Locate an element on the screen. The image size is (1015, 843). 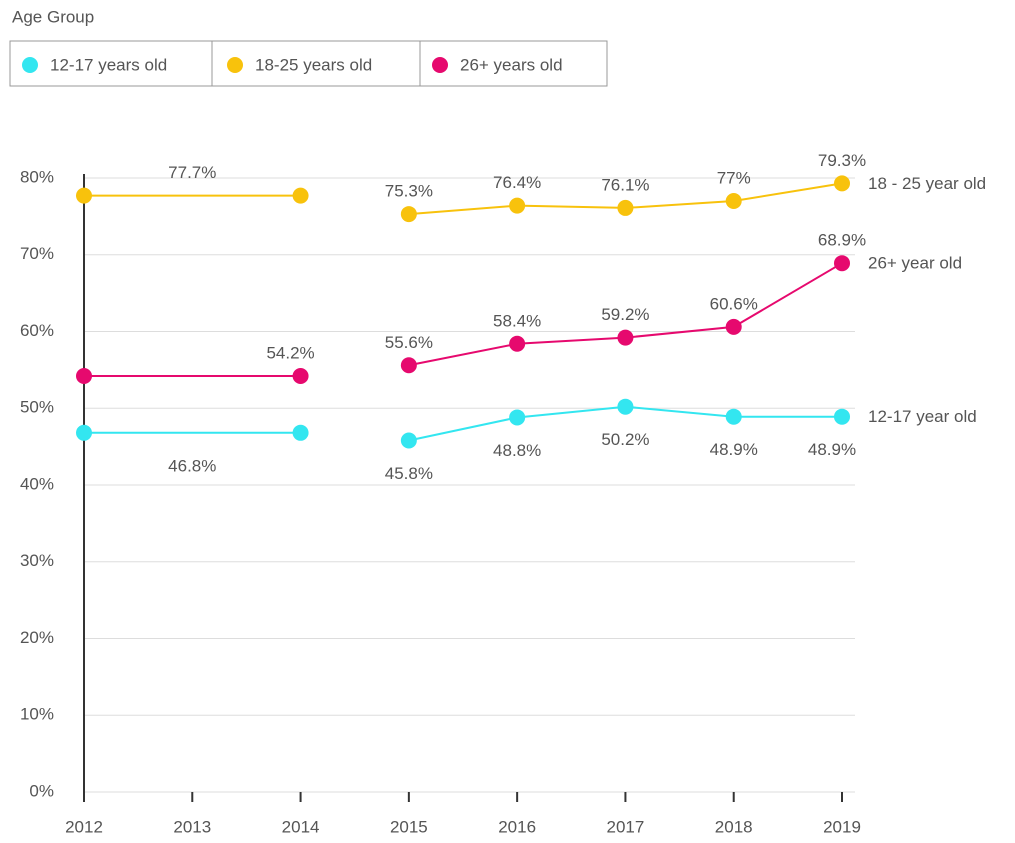
y-tick-label: 20% is located at coordinates (37, 637).